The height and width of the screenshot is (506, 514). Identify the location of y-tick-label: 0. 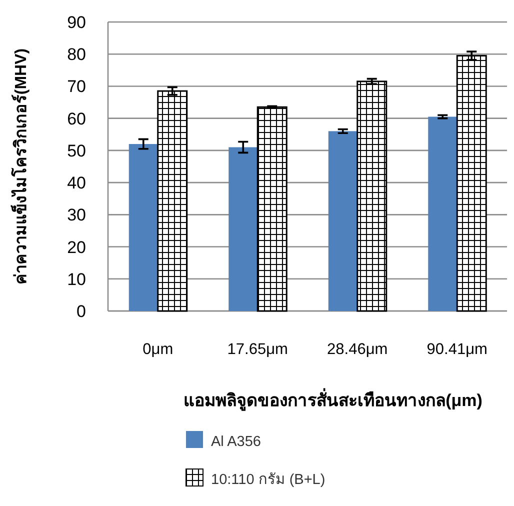
(81, 311).